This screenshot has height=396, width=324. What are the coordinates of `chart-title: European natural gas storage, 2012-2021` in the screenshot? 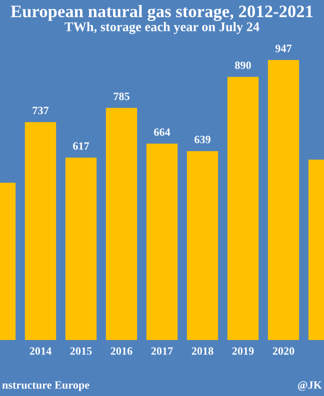 It's located at (161, 13).